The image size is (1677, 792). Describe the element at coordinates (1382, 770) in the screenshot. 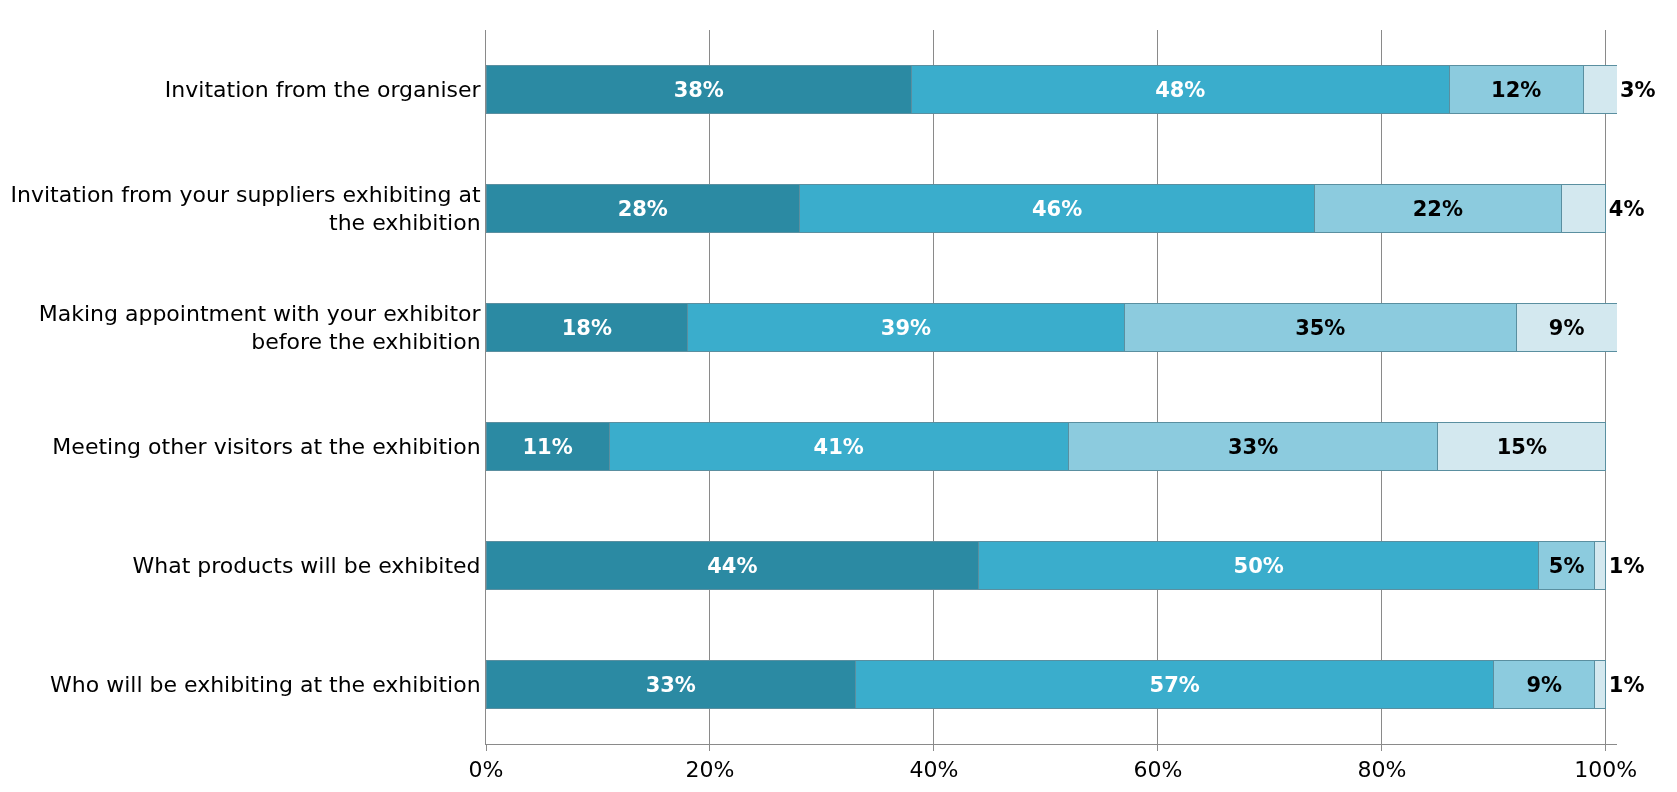

I see `x-tick-label: 80%` at that location.